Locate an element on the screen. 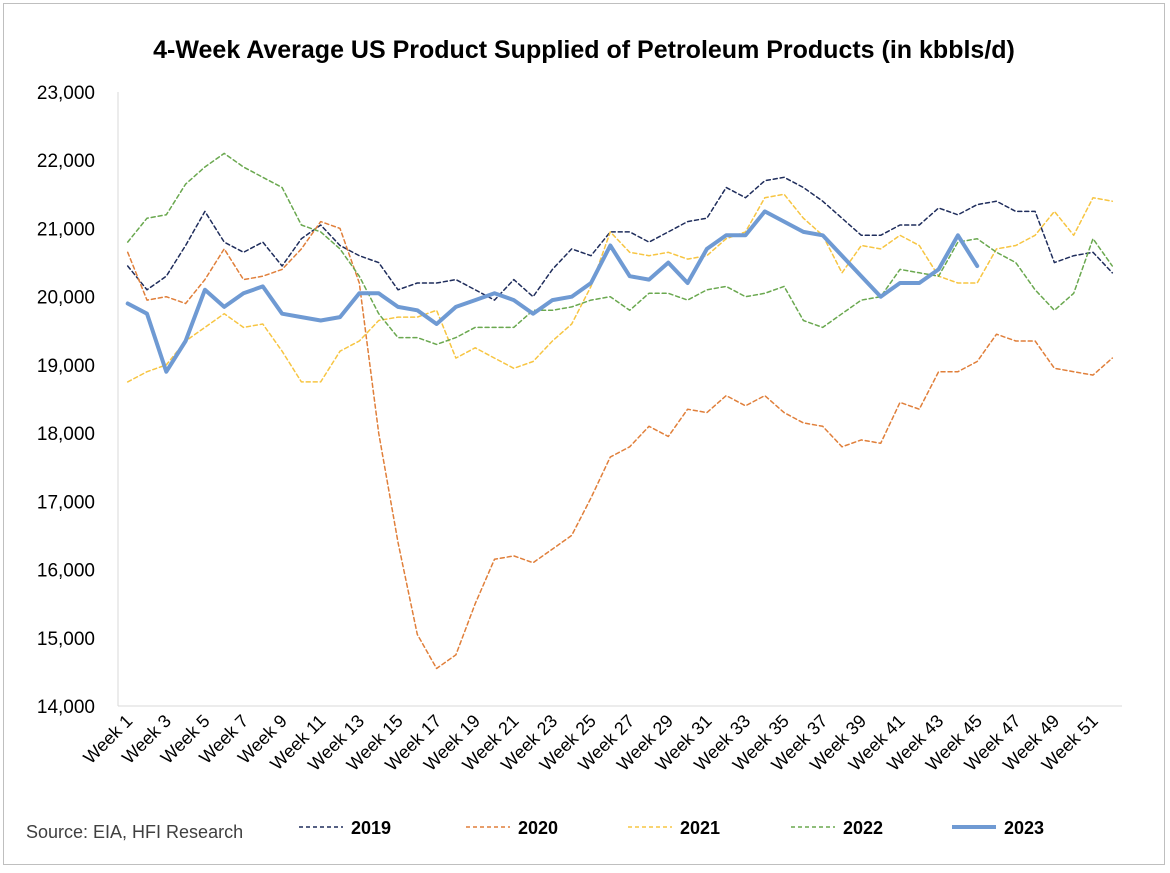  y-tick-label: 18,000 is located at coordinates (66, 434).